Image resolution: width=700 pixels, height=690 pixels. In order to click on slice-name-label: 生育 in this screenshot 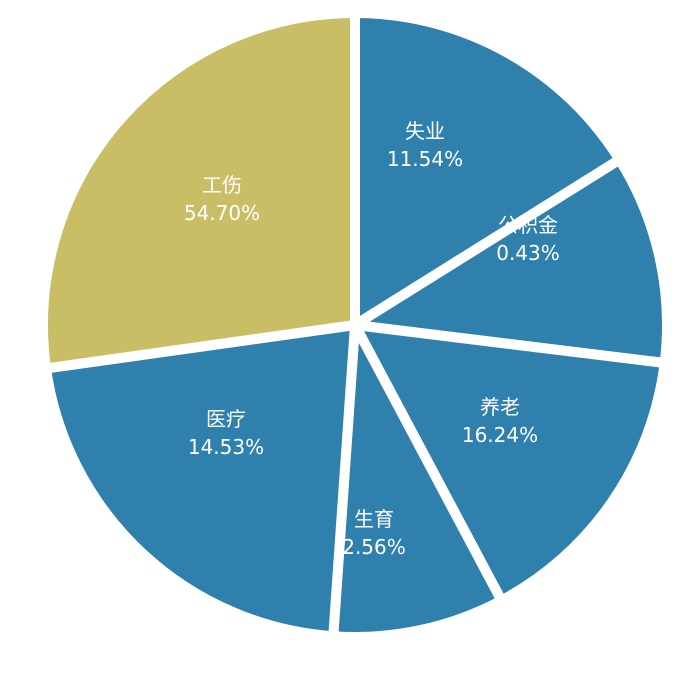, I will do `click(374, 519)`.